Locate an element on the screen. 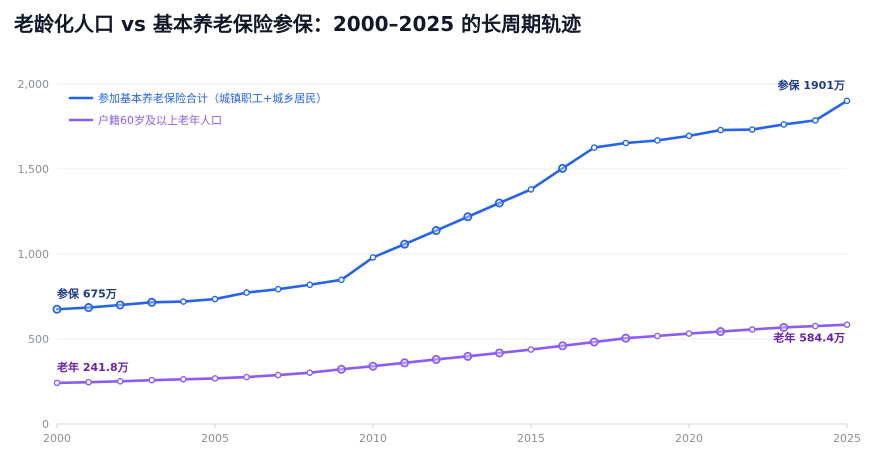 The height and width of the screenshot is (468, 890). y-tick-label: 500 is located at coordinates (38, 339).